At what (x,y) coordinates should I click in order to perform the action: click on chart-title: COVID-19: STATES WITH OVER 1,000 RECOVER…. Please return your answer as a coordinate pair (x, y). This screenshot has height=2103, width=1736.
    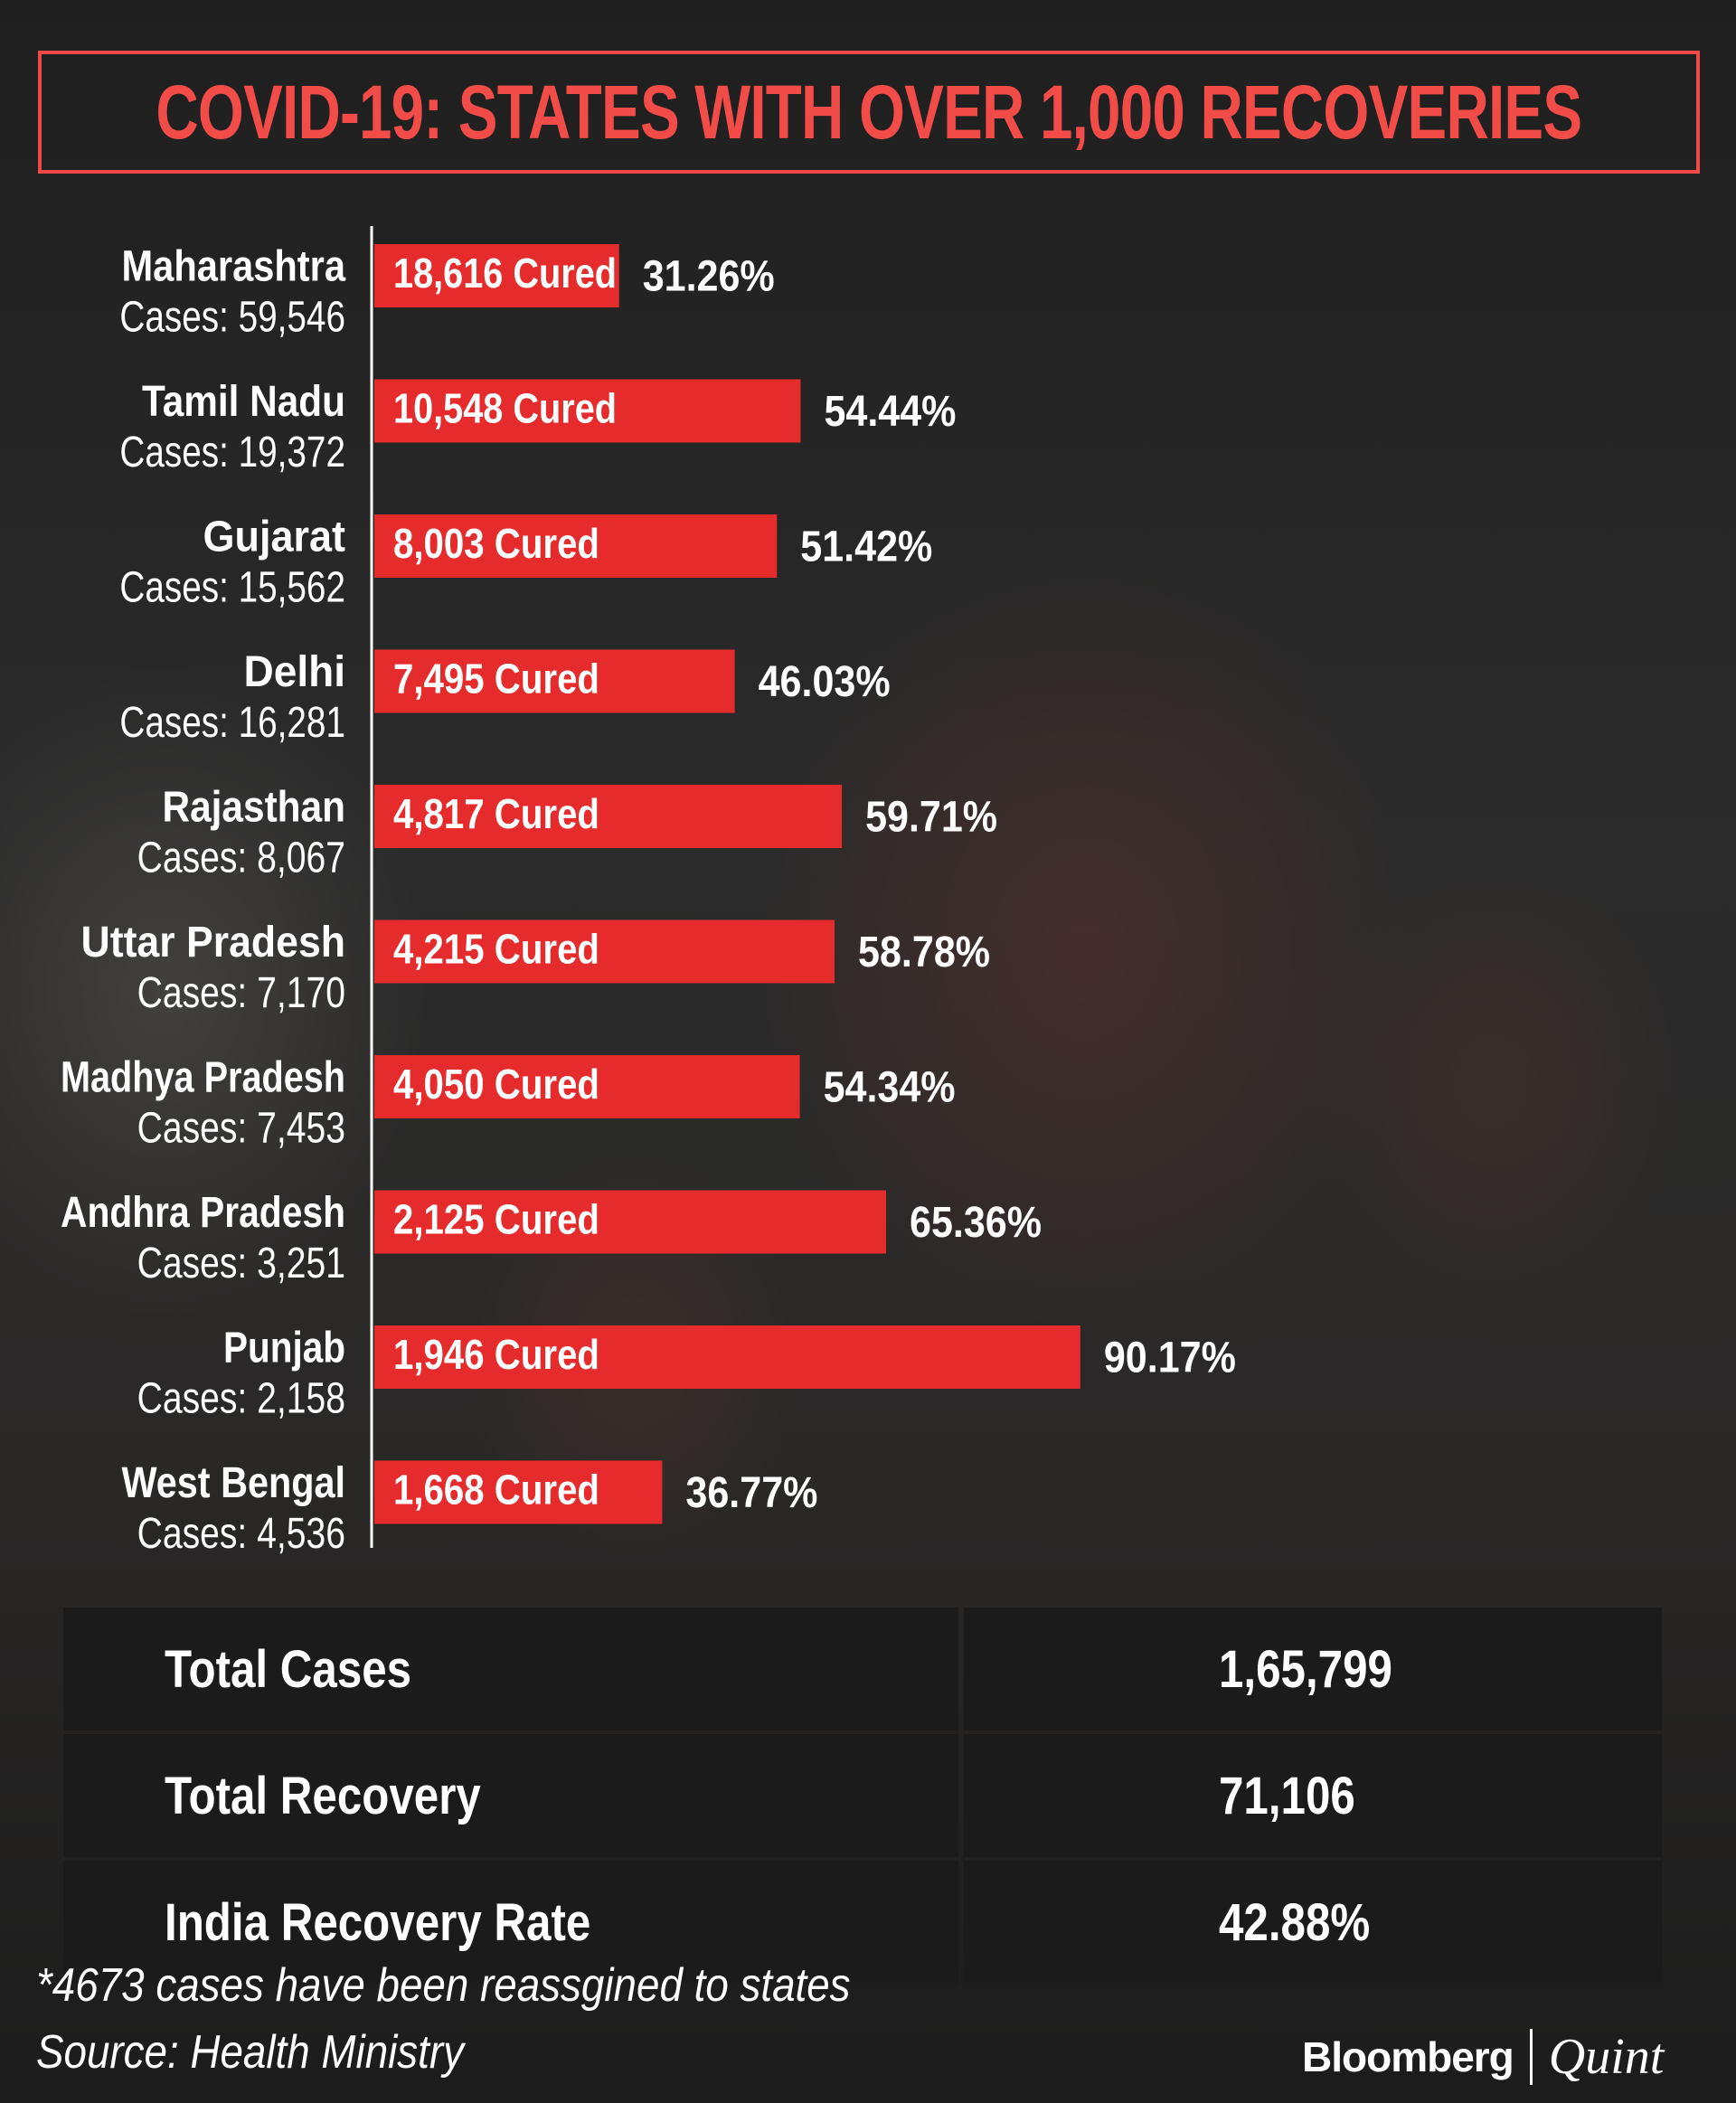
    Looking at the image, I should click on (870, 112).